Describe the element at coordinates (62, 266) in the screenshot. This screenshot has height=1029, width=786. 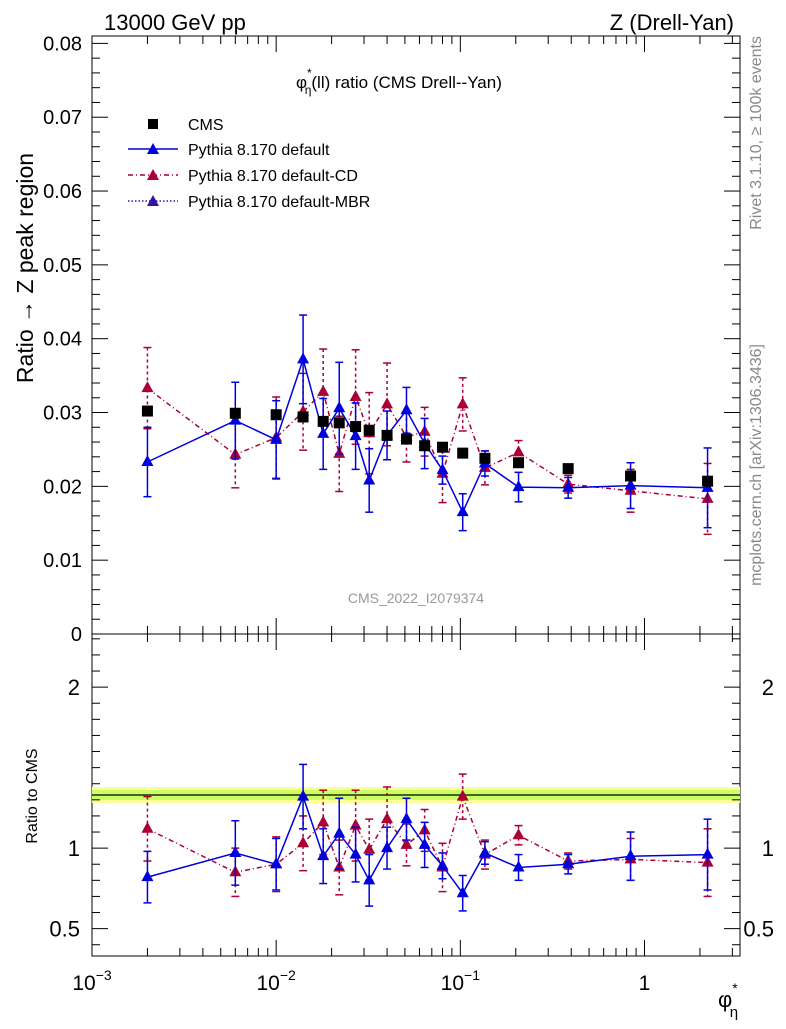
I see `main-y-tick-label: 0.05` at that location.